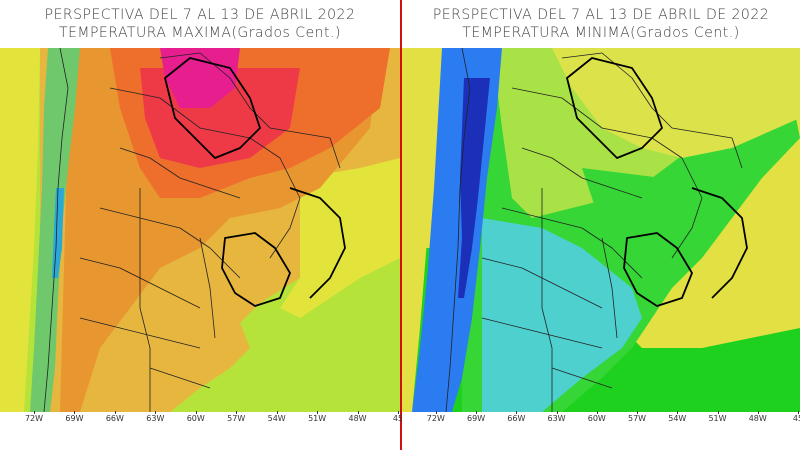 This screenshot has height=450, width=800. What do you see at coordinates (601, 15) in the screenshot?
I see `min-panel-title: PERSPECTIVA DEL 7 AL 13 DE ABRIL DE 2022` at bounding box center [601, 15].